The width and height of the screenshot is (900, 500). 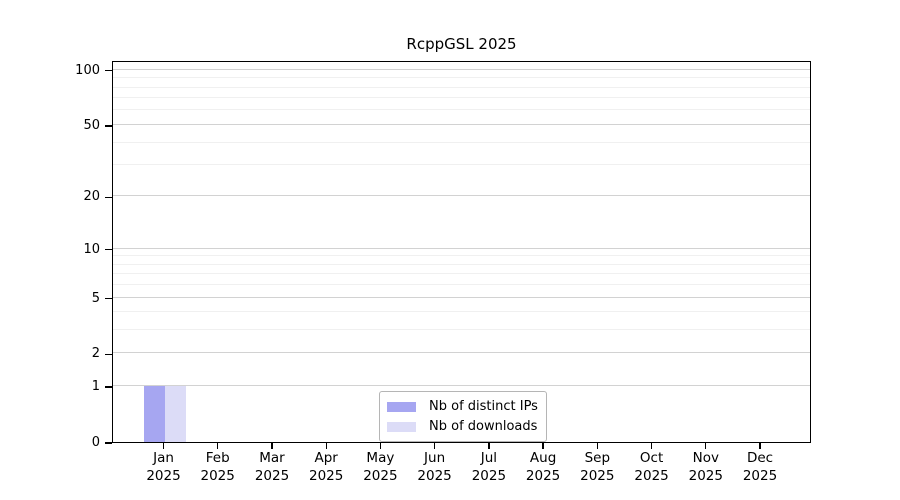 I want to click on y-tick-label: 50, so click(x=91, y=125).